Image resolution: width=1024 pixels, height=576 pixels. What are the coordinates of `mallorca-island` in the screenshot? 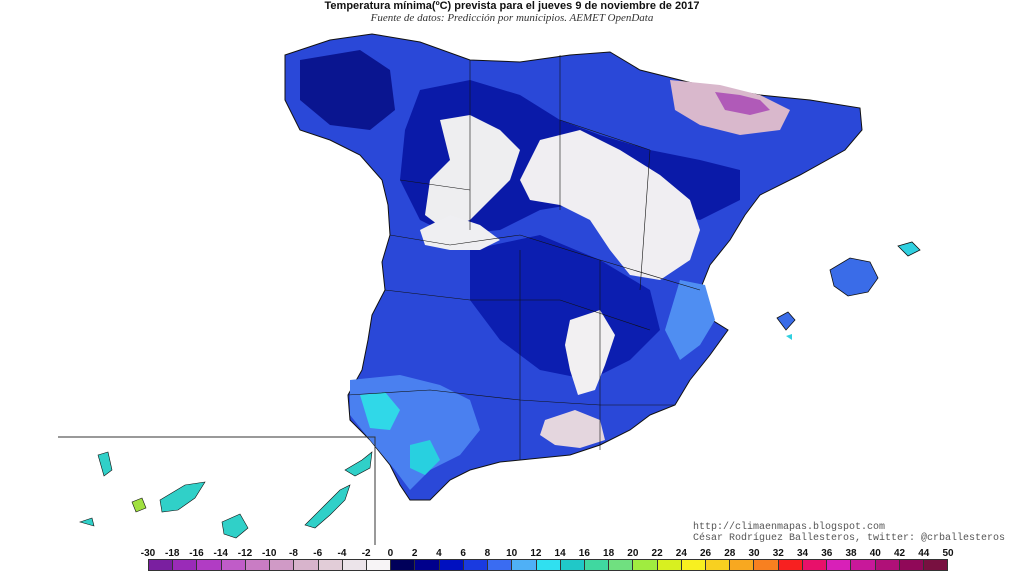 It's located at (854, 277).